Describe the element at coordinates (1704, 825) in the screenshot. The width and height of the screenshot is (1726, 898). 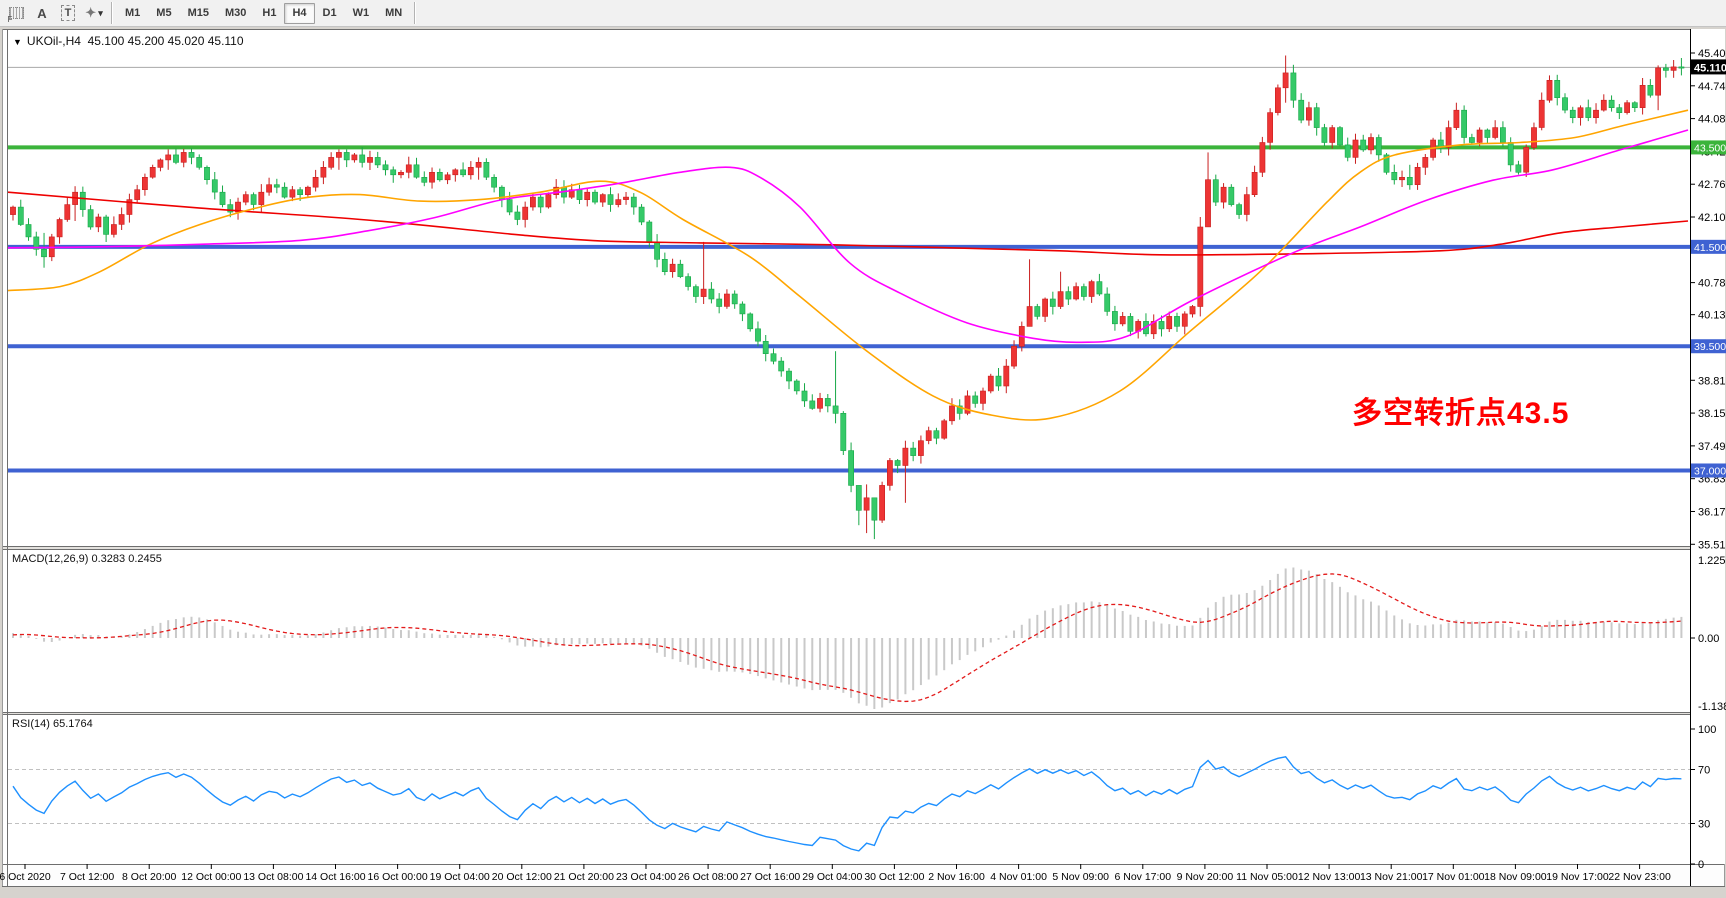
I see `rsi-axis-label: 30` at that location.